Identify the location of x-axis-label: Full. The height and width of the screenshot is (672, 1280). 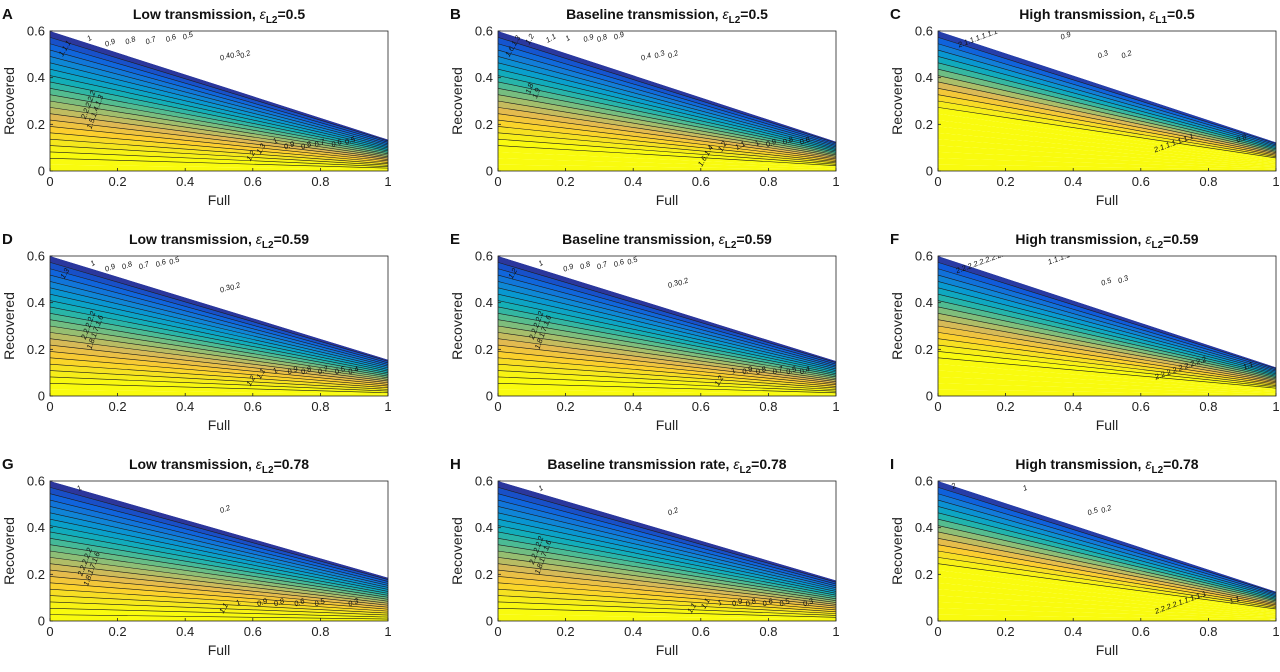
(667, 200).